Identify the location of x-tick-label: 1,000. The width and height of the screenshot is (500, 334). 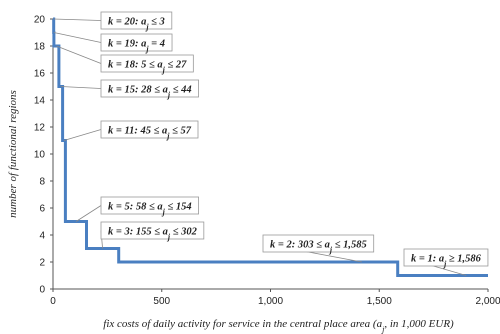
(270, 301).